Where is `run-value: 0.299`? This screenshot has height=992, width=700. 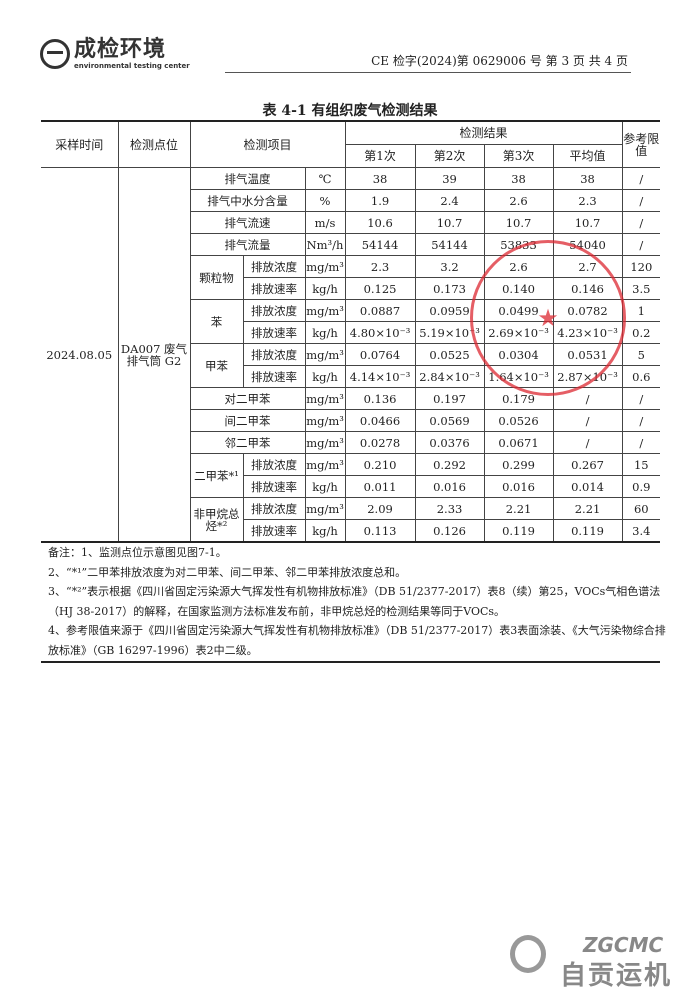
run-value: 0.299 is located at coordinates (518, 464).